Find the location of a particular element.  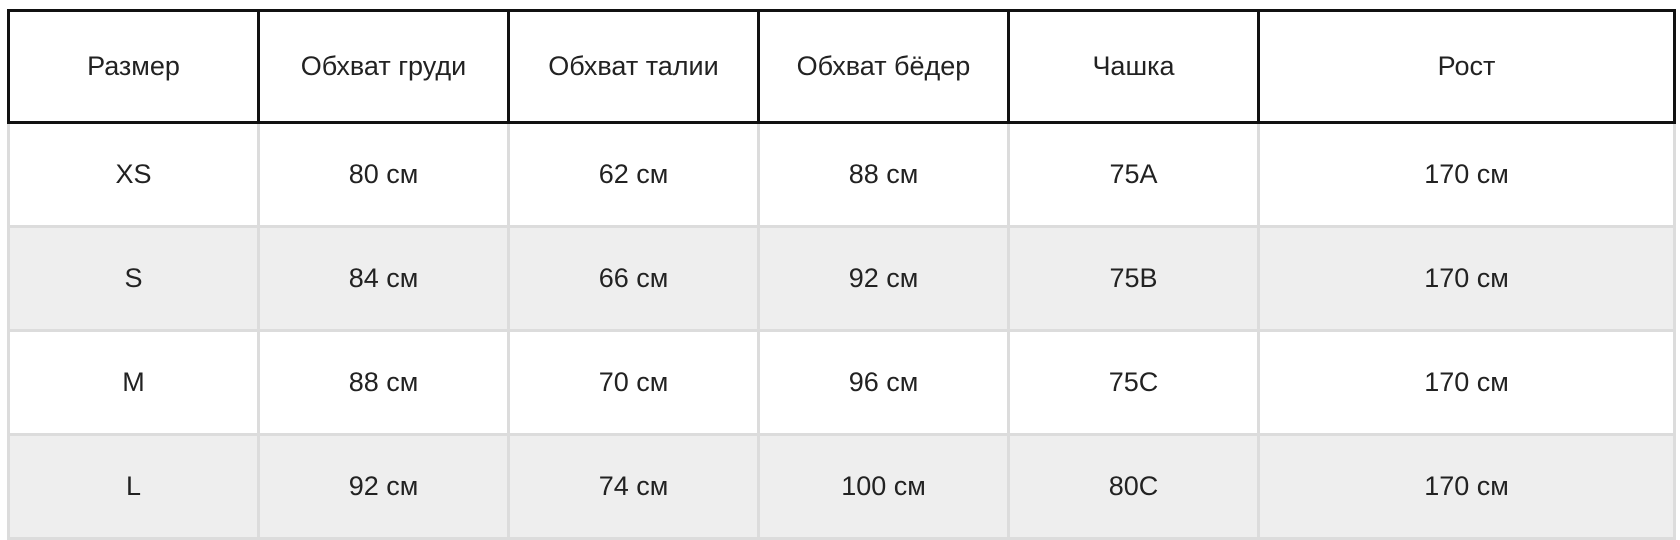

cell-cup: 75B is located at coordinates (1133, 278).